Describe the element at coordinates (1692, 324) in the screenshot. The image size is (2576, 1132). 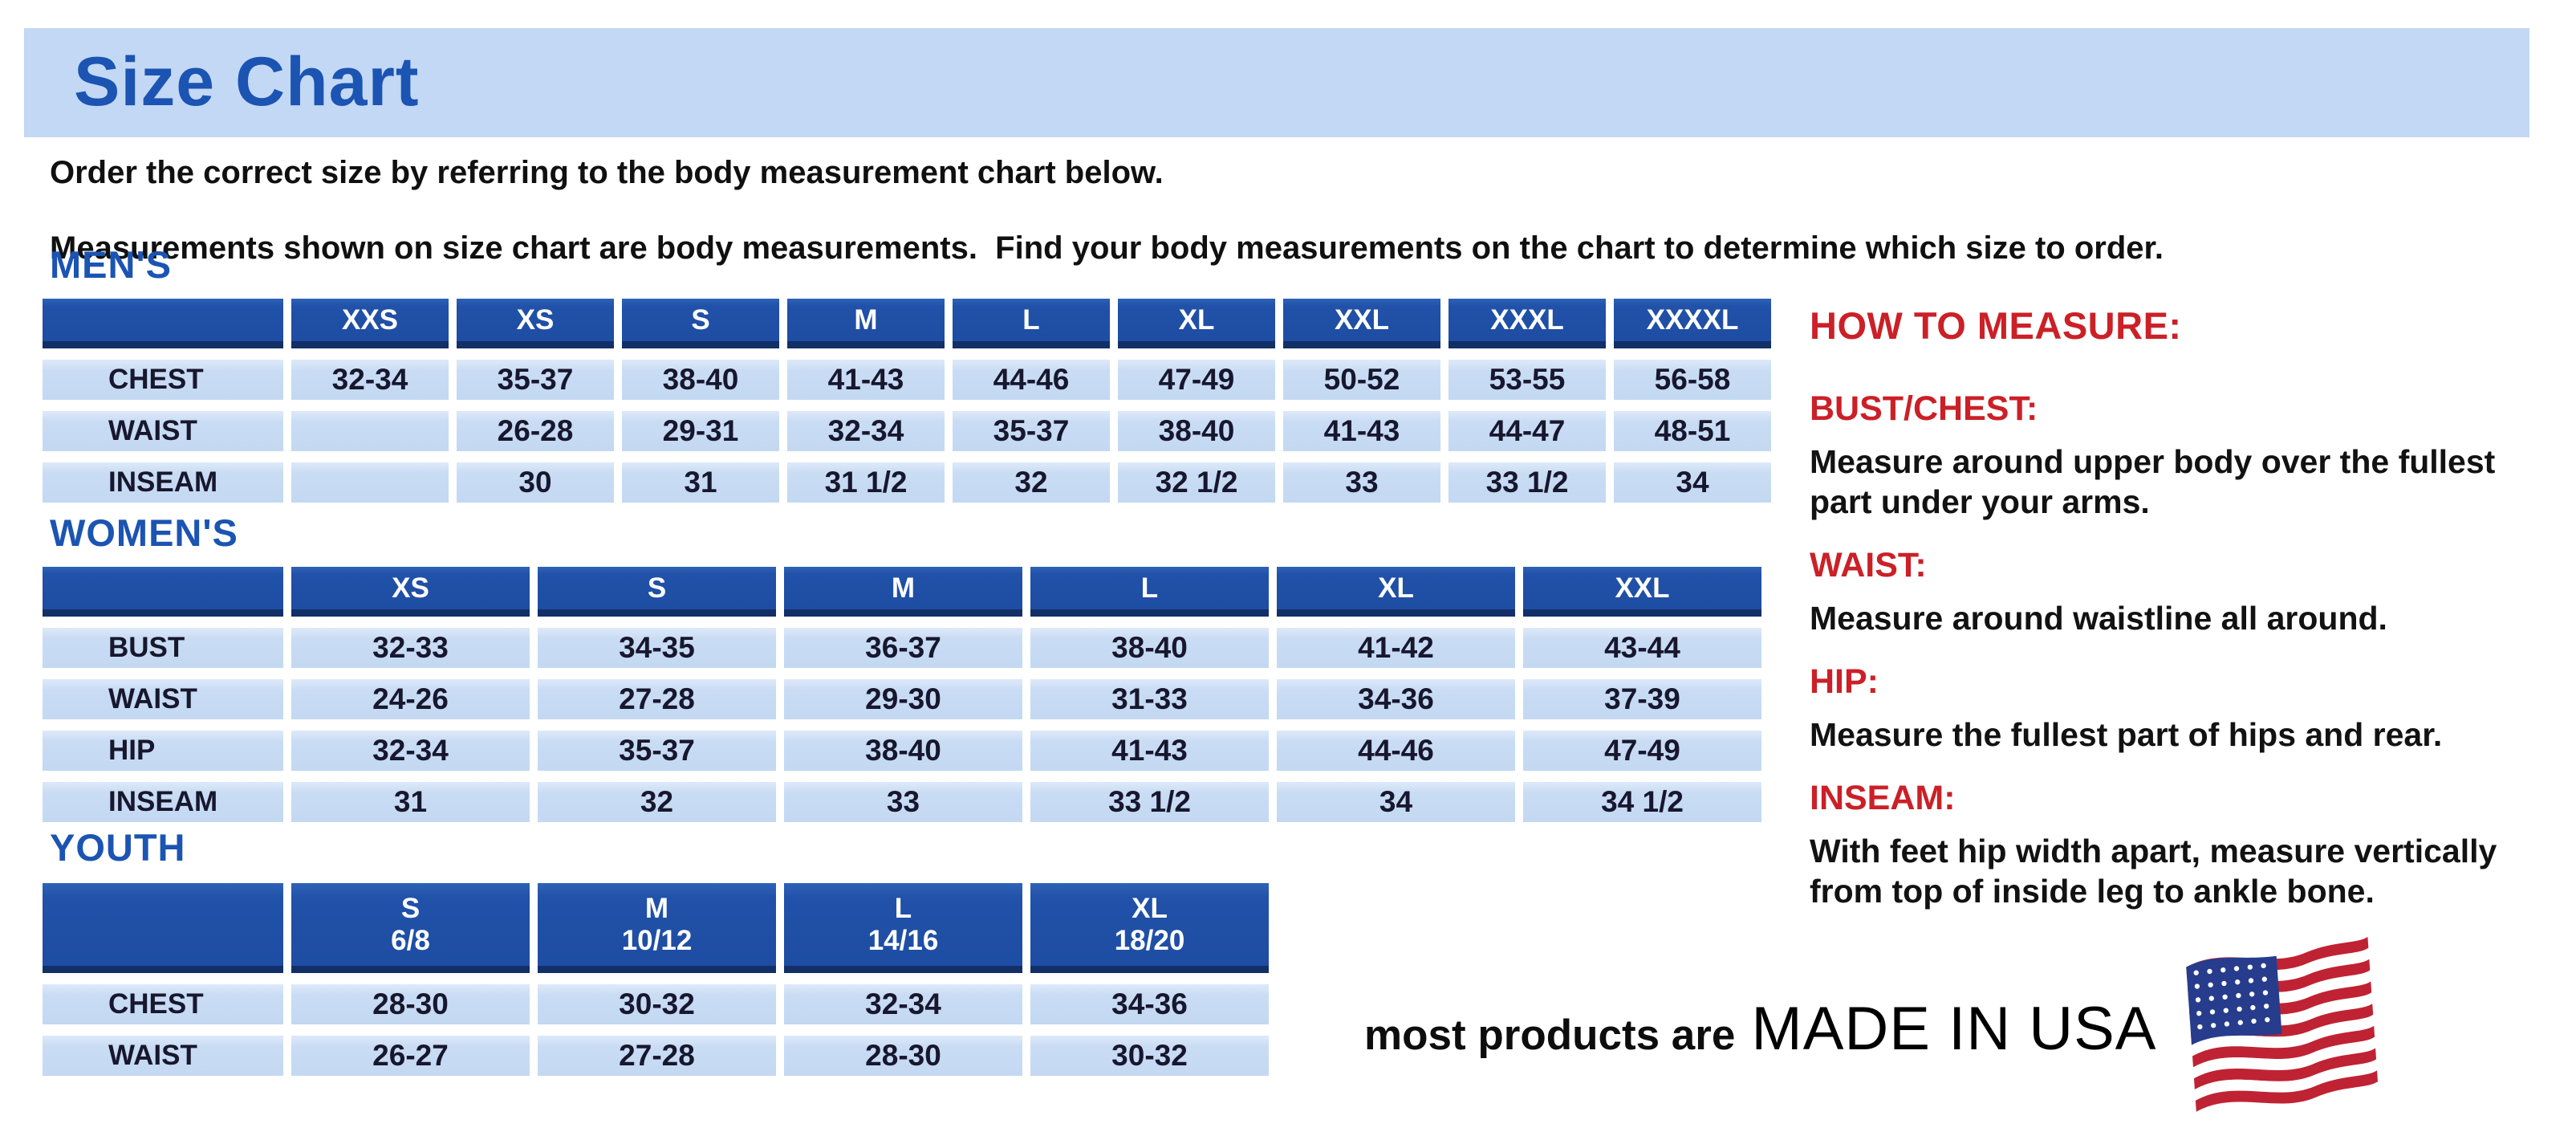
I see `mens-column-header-8: XXXXL` at that location.